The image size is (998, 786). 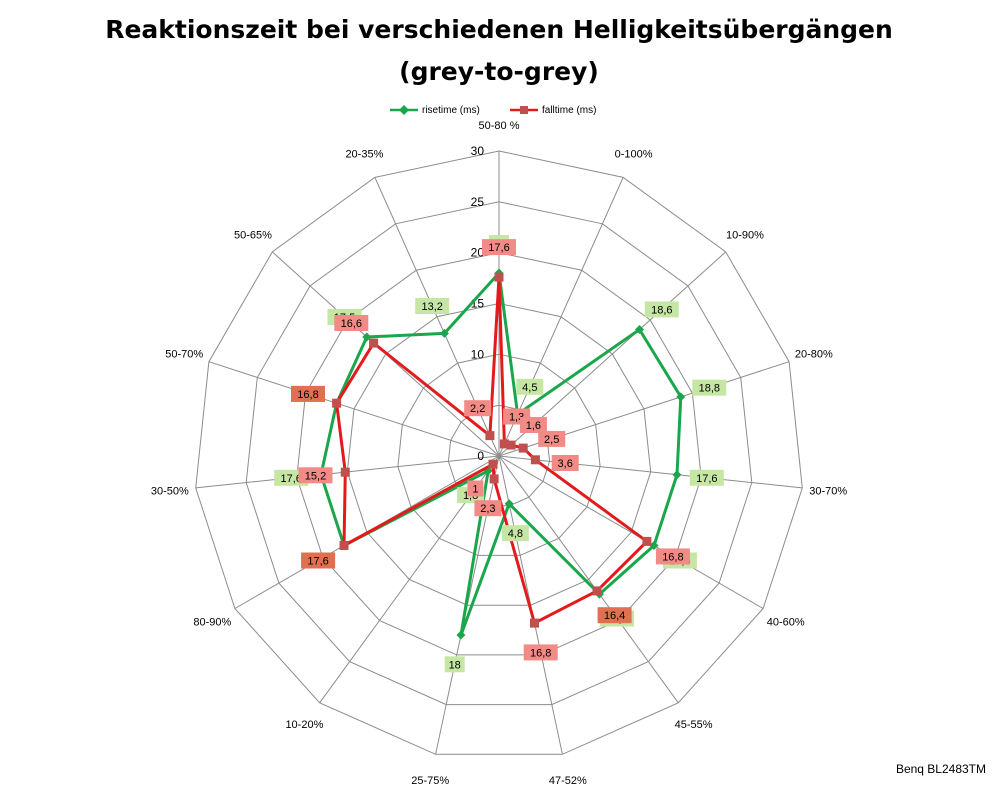 I want to click on series-line, so click(x=492, y=450).